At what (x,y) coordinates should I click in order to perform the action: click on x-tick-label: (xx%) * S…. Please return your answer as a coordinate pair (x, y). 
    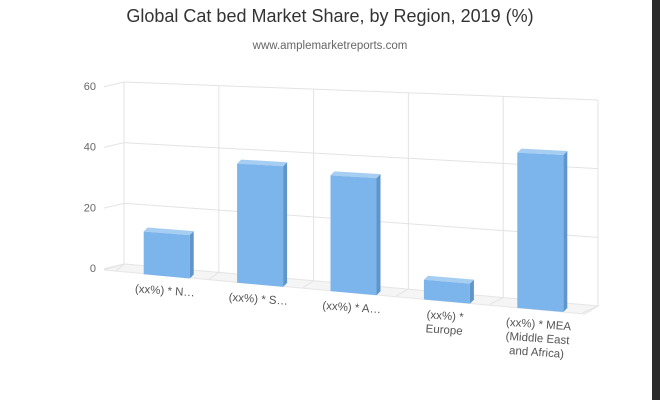
    Looking at the image, I should click on (258, 300).